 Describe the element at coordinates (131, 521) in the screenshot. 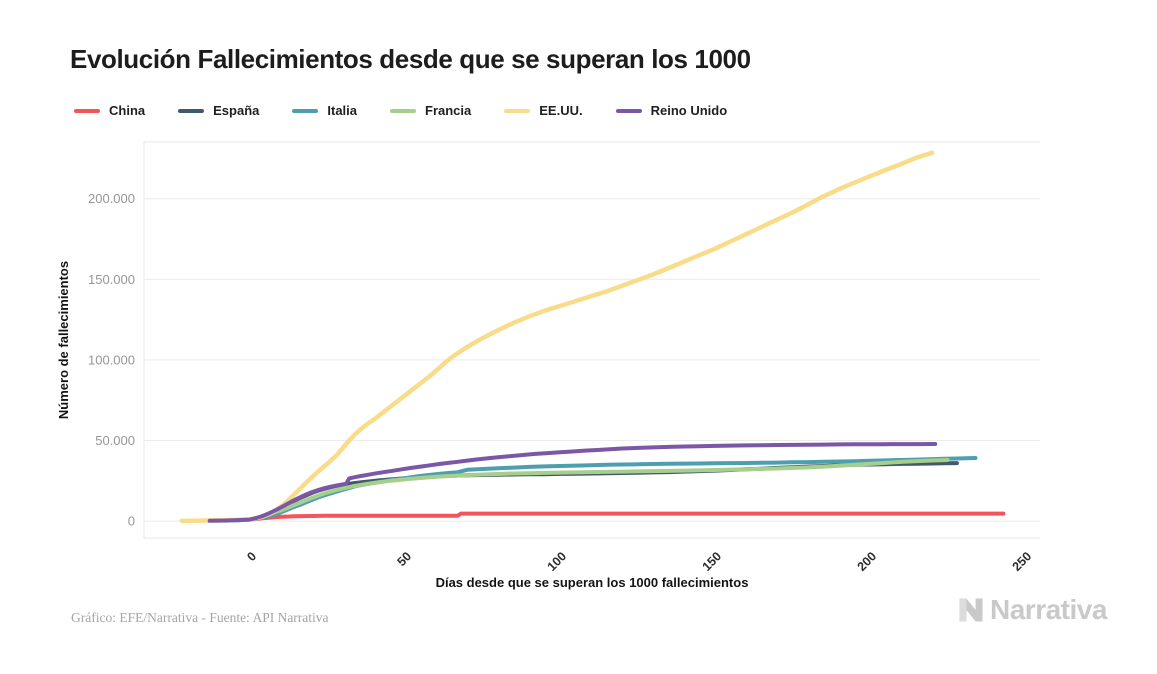

I see `y-tick-label: 0` at that location.